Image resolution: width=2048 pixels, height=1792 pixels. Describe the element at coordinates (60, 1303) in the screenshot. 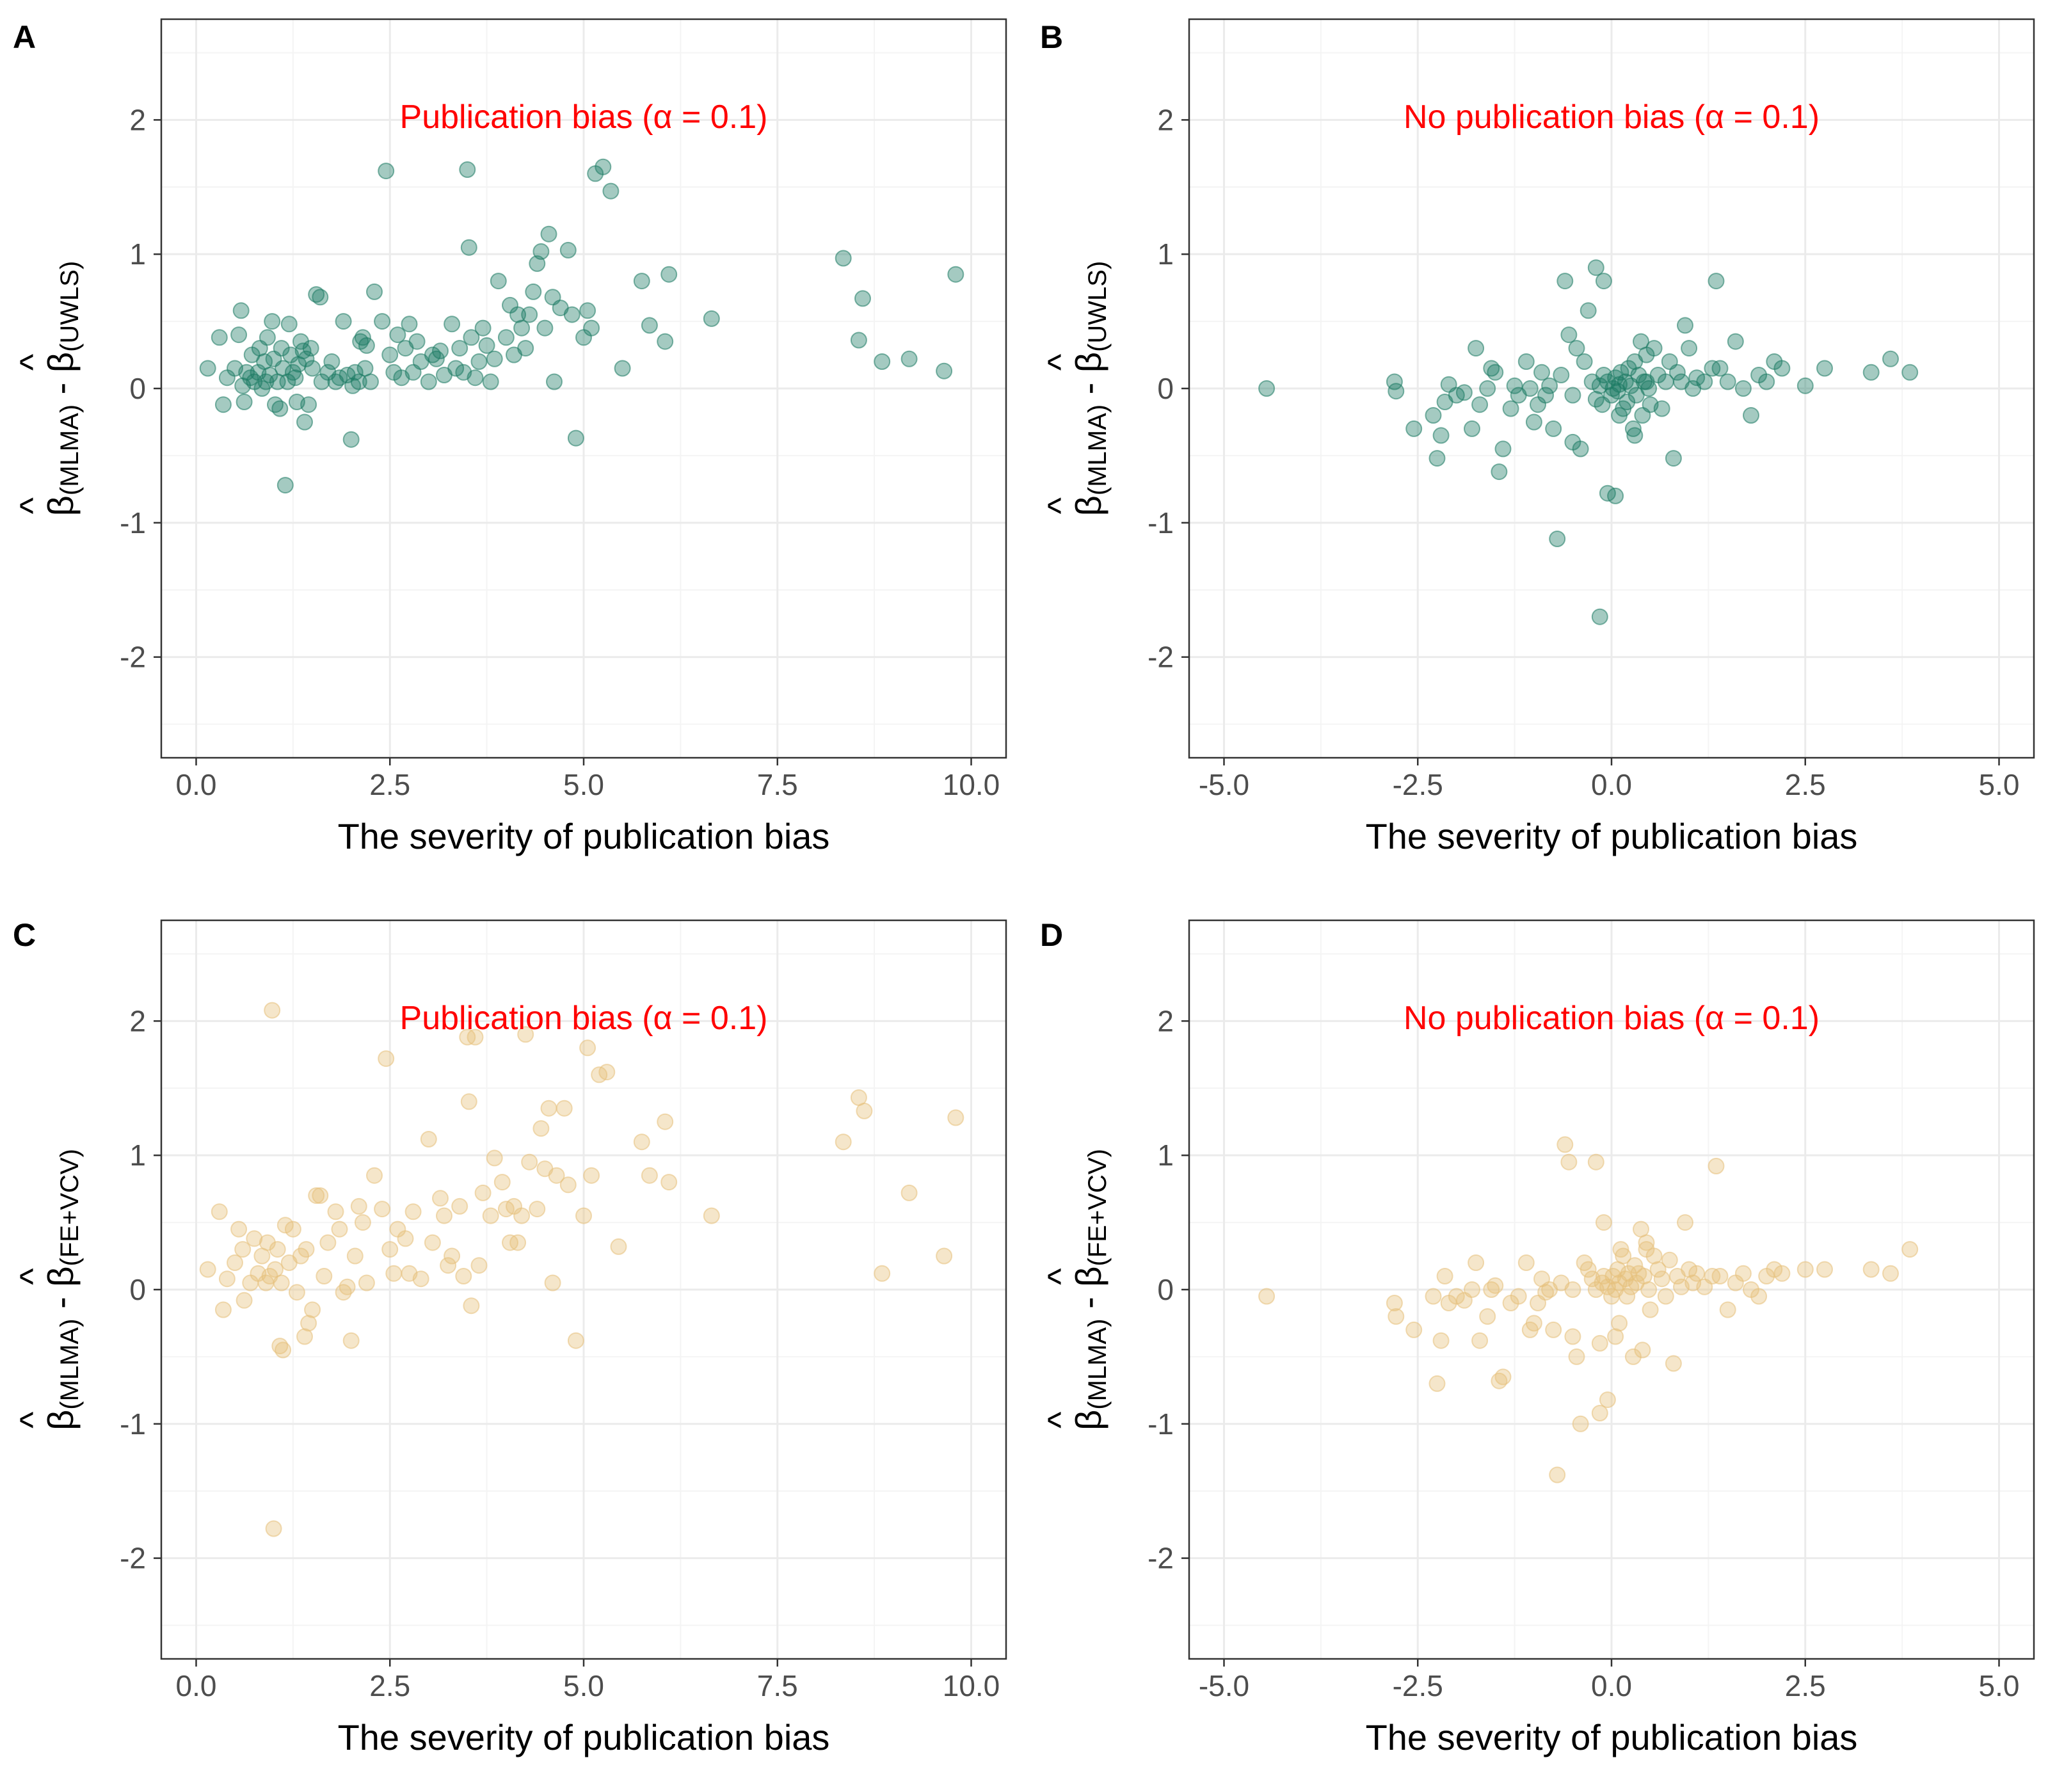

I see `y-title-minus: -` at that location.